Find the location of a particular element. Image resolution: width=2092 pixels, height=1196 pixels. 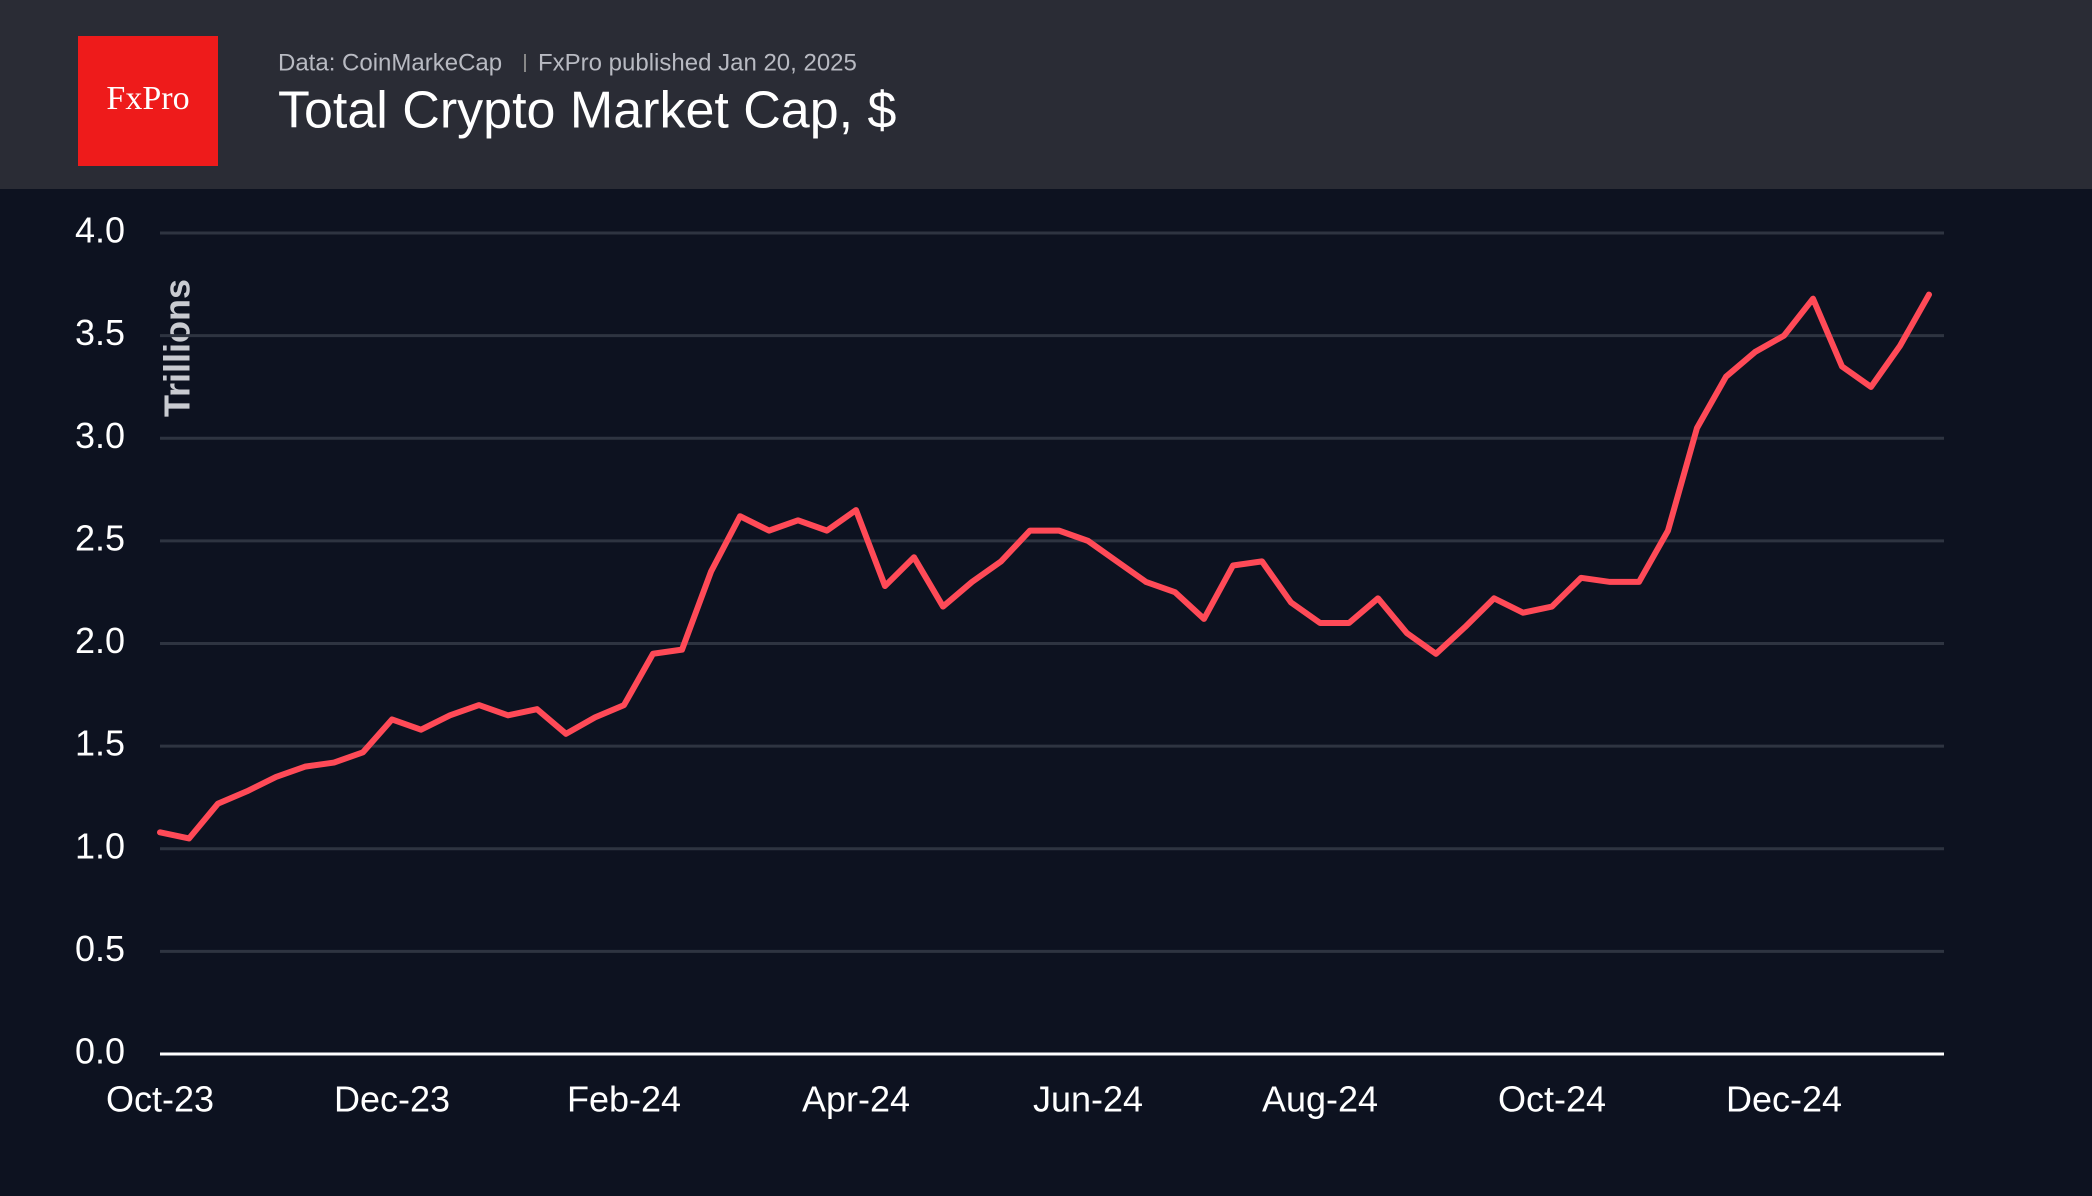

logo is located at coordinates (148, 101).